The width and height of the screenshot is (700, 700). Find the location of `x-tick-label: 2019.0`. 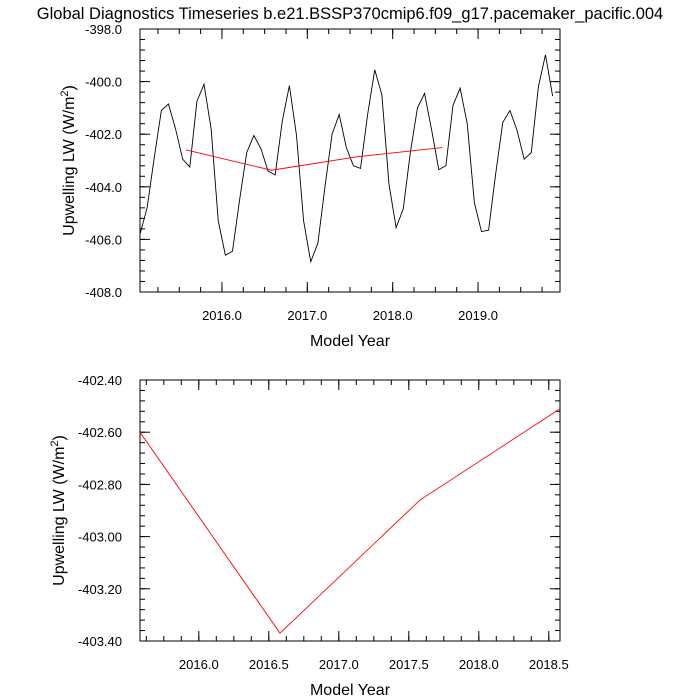

x-tick-label: 2019.0 is located at coordinates (478, 315).